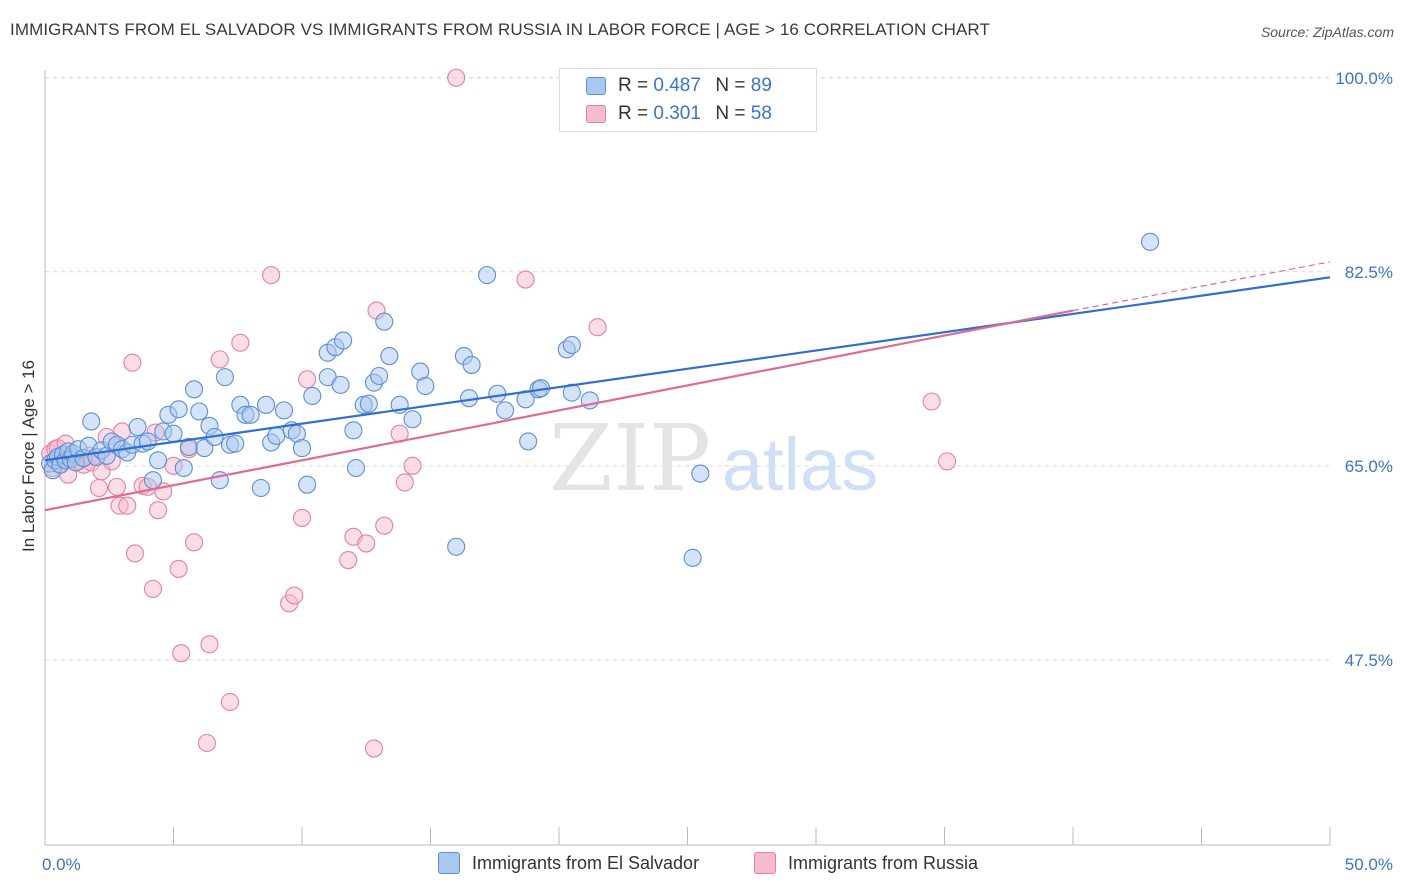  I want to click on series-legend-russia: Immigrants from Russia, so click(866, 863).